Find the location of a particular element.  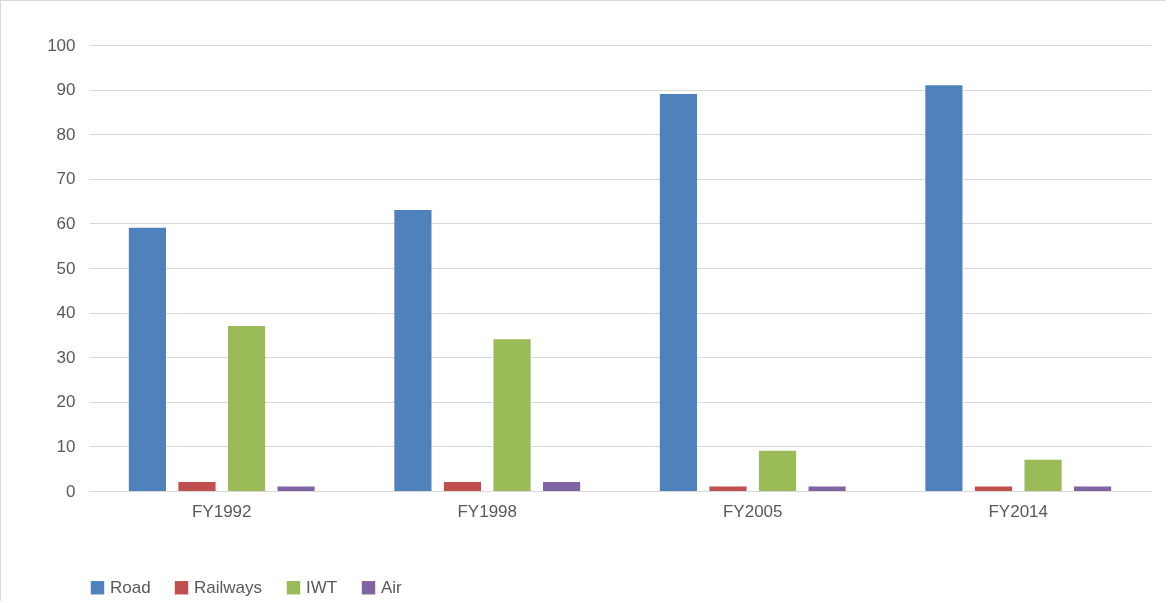

x-tick-label: FY2014 is located at coordinates (1018, 511).